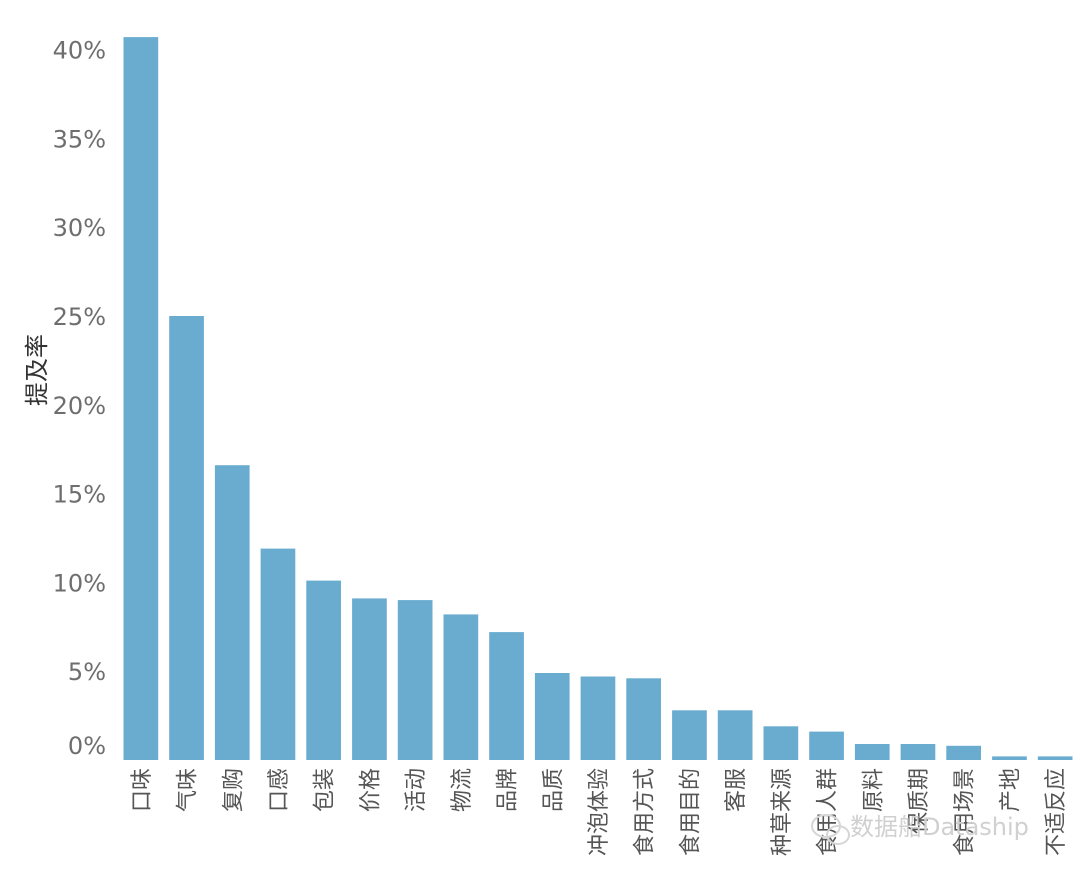  I want to click on x-tick-label: 食用目的, so click(690, 812).